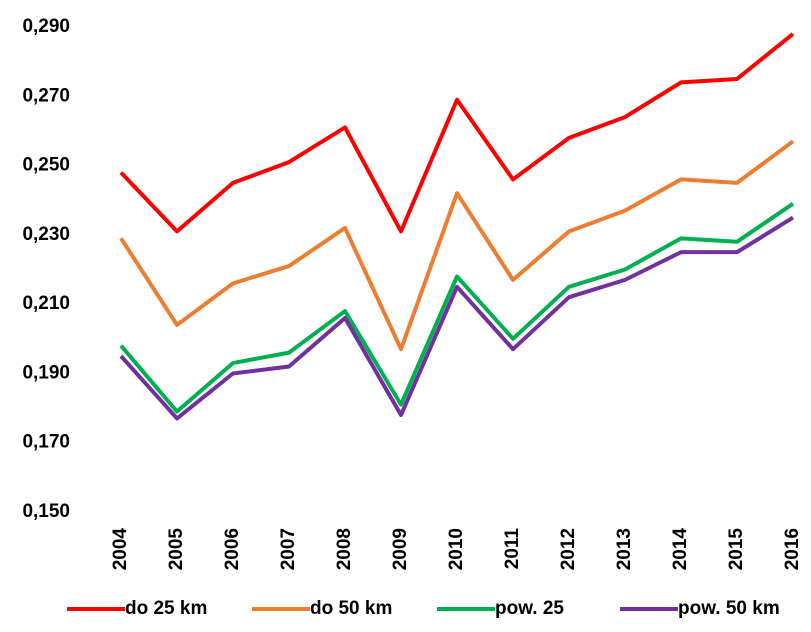 The width and height of the screenshot is (811, 632). What do you see at coordinates (46, 165) in the screenshot?
I see `y-tick-label: 0,250` at bounding box center [46, 165].